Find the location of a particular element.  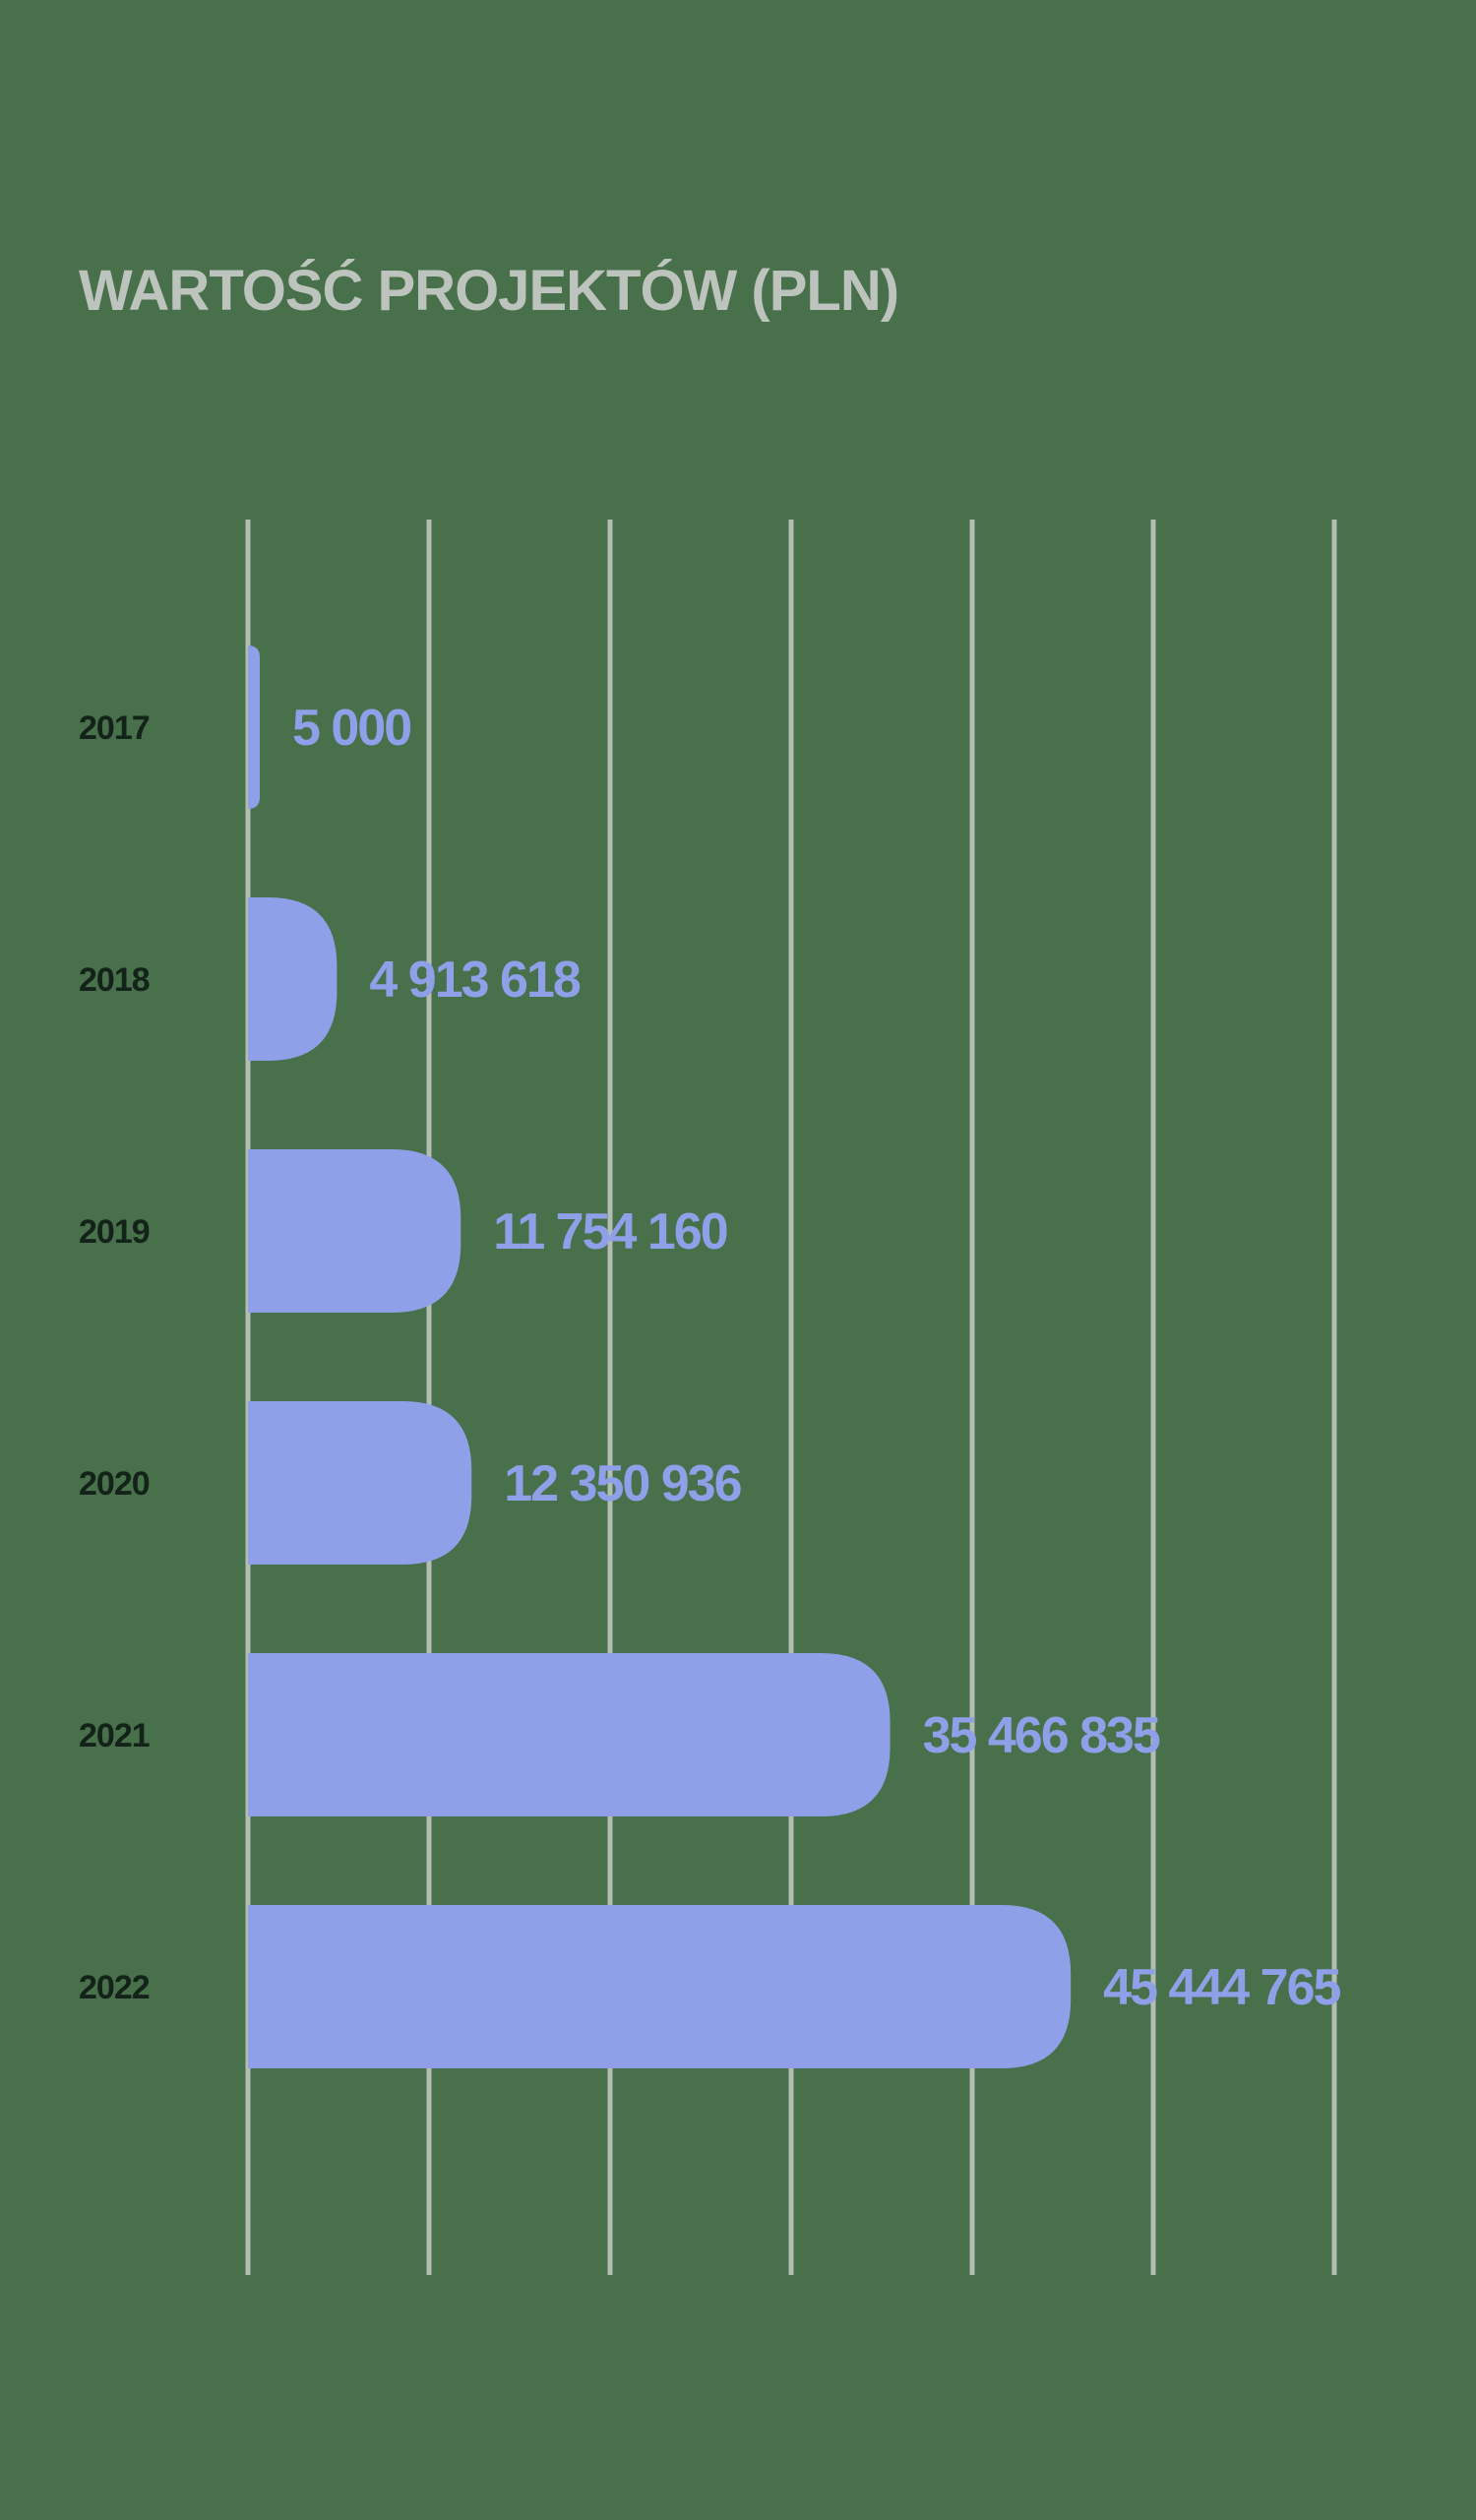

category-label-2018: 2018 is located at coordinates (115, 980).